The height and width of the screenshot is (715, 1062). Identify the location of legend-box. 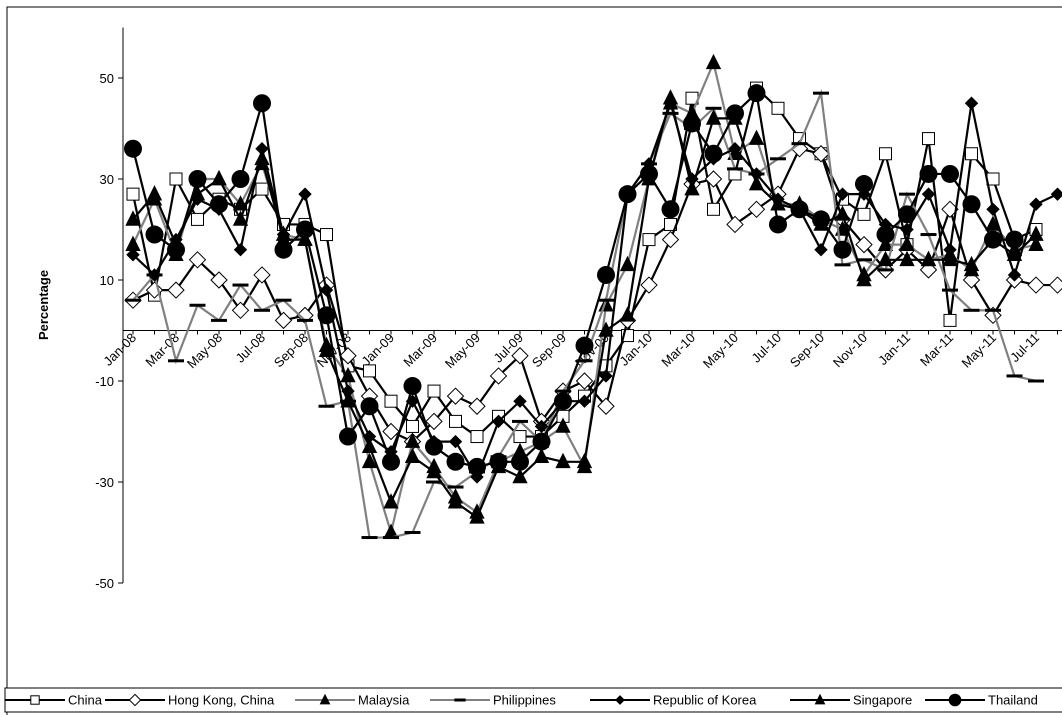
(533, 700).